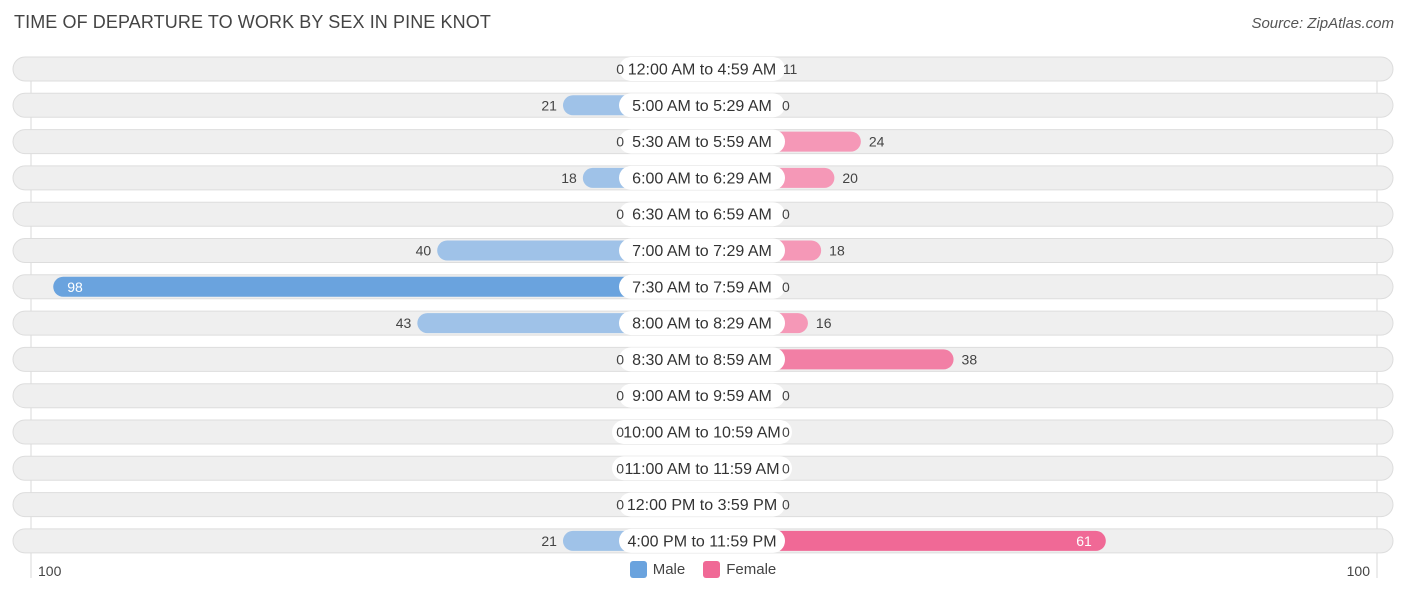  Describe the element at coordinates (824, 323) in the screenshot. I see `female-value-label: 16` at that location.